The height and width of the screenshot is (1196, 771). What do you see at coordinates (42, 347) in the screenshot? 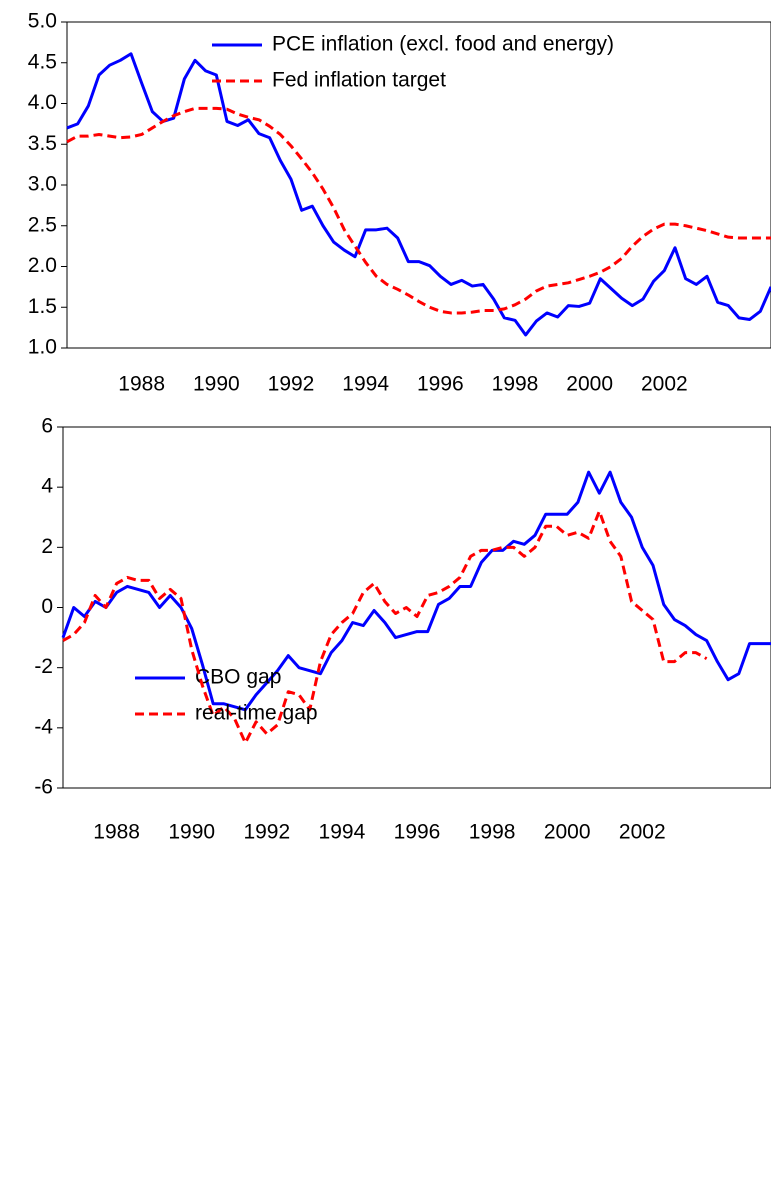
I see `y-tick-label: 1.0` at bounding box center [42, 347].